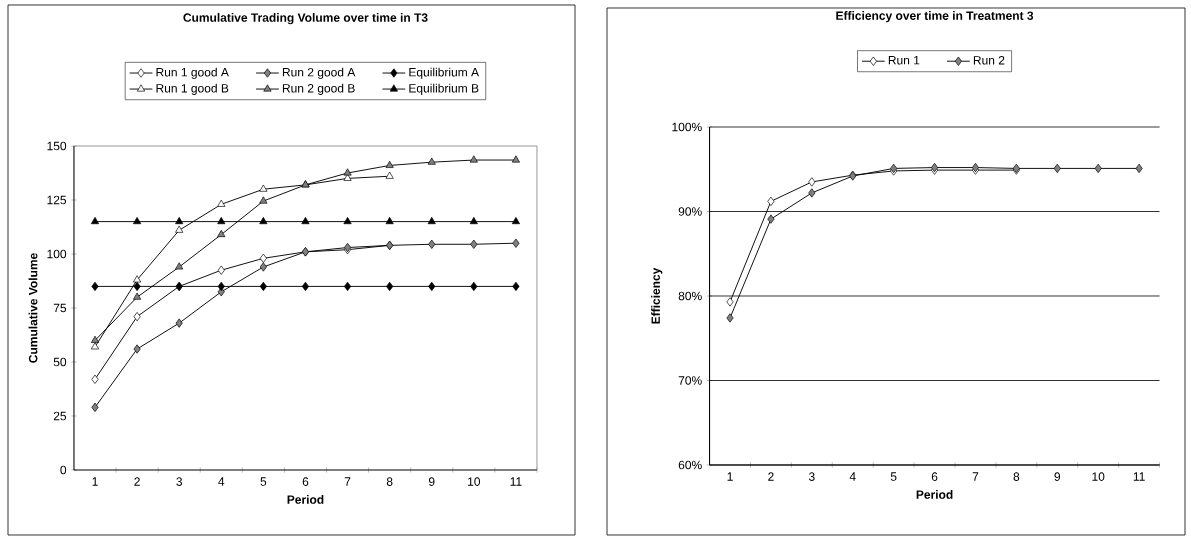 The image size is (1191, 540). I want to click on y-tick-label: 50, so click(60, 362).